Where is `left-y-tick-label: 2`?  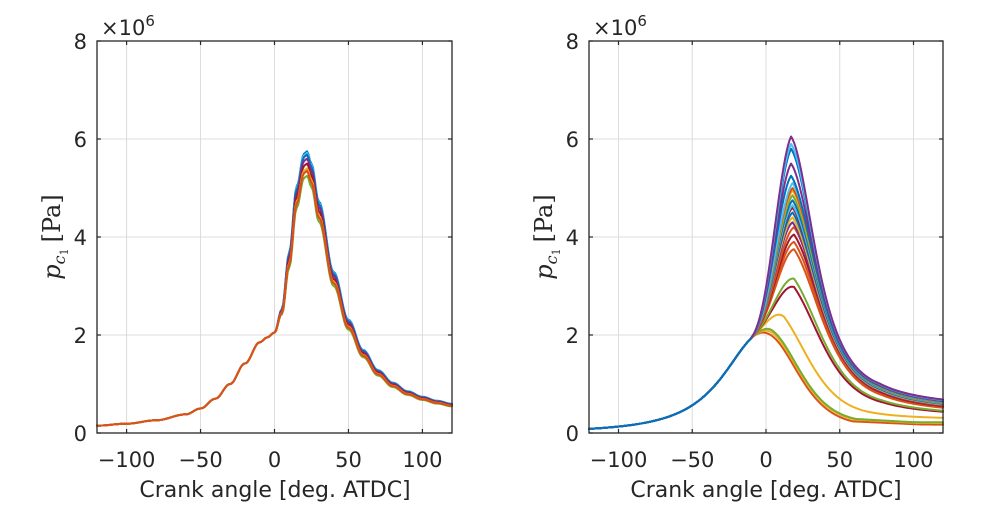
left-y-tick-label: 2 is located at coordinates (80, 336).